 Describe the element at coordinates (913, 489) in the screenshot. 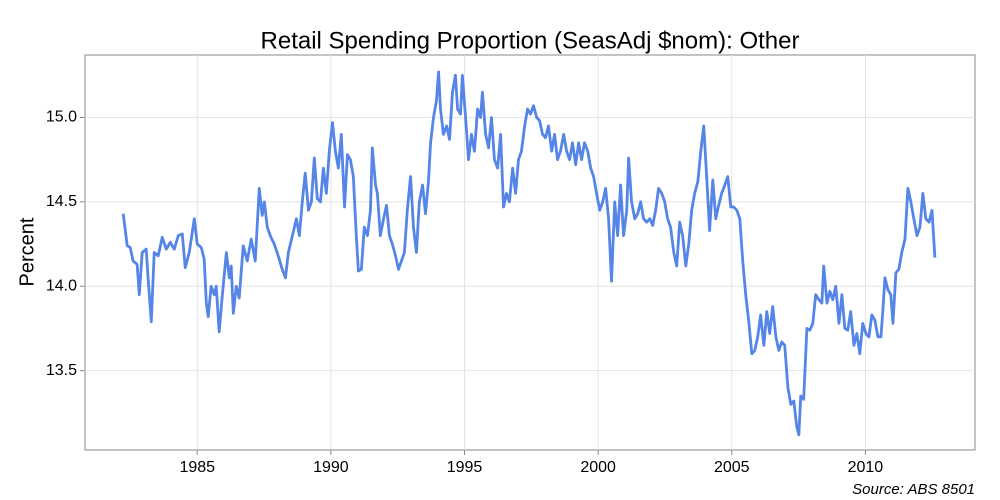

I see `caption: Source: ABS 8501` at that location.